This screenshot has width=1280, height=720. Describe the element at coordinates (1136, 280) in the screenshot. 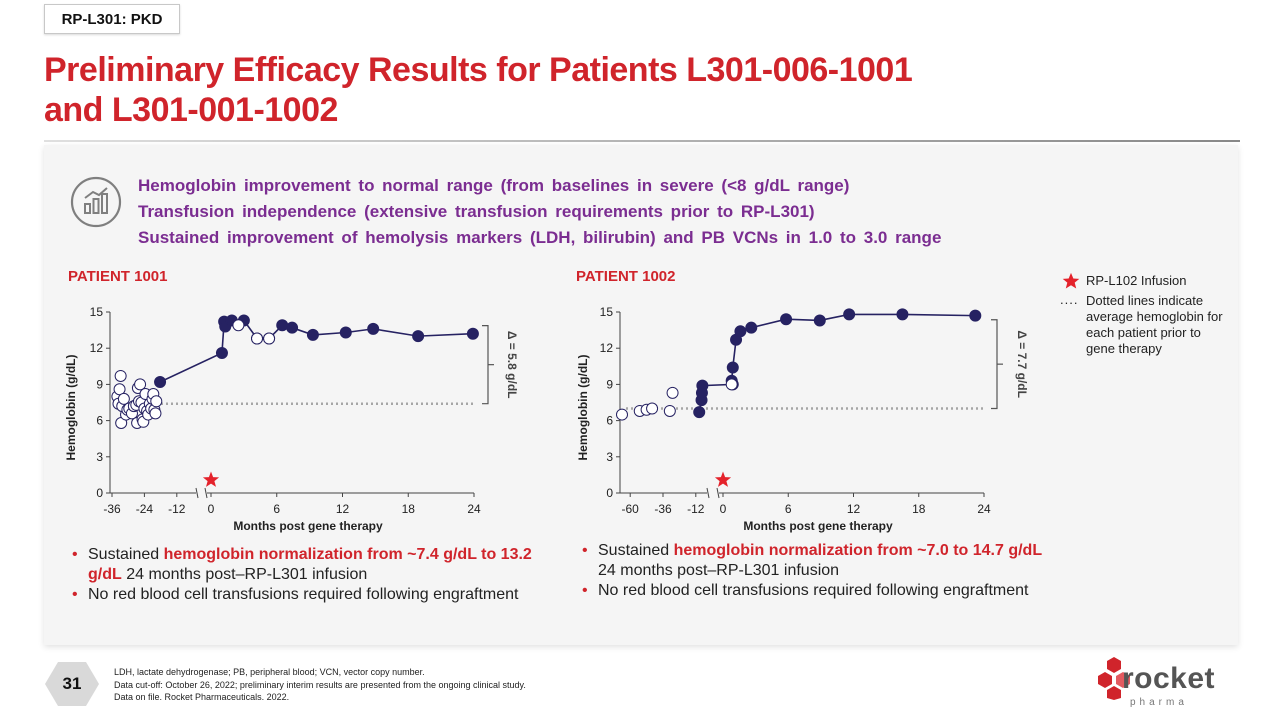

I see `legend-infusion-label: RP-L102 Infusion` at that location.